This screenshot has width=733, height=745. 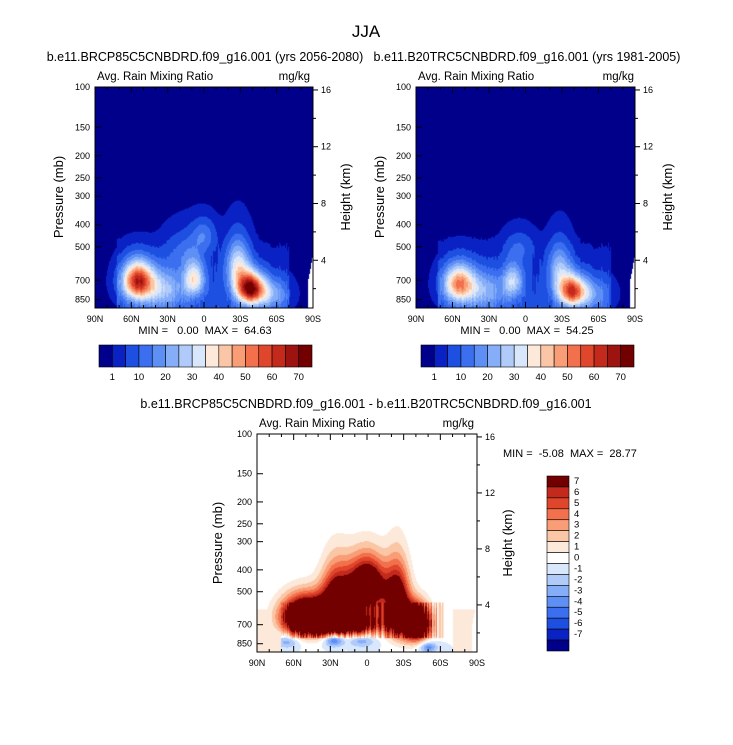 What do you see at coordinates (403, 280) in the screenshot?
I see `y-tick-label: 700` at bounding box center [403, 280].